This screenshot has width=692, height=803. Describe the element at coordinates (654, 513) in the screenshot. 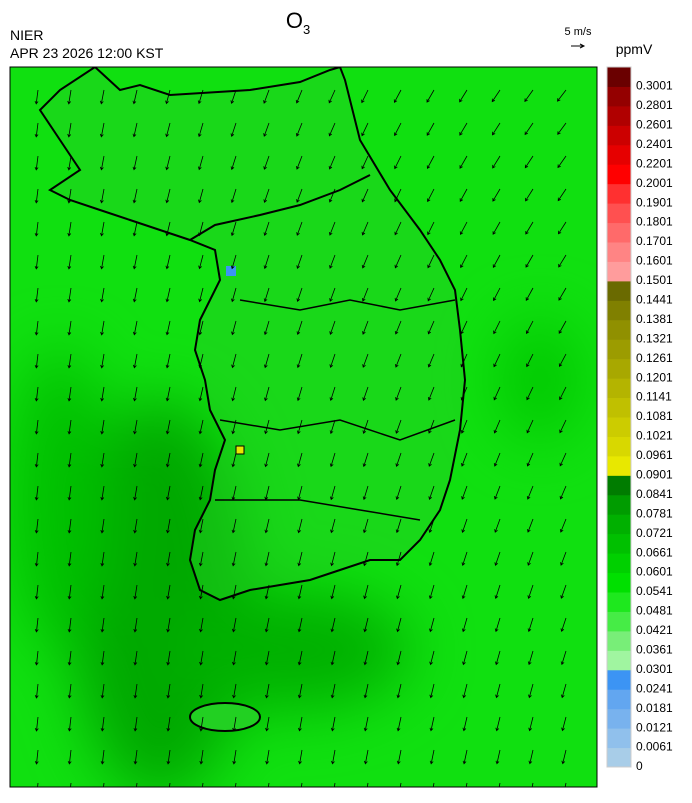

I see `colorbar-label: 0.0781` at that location.